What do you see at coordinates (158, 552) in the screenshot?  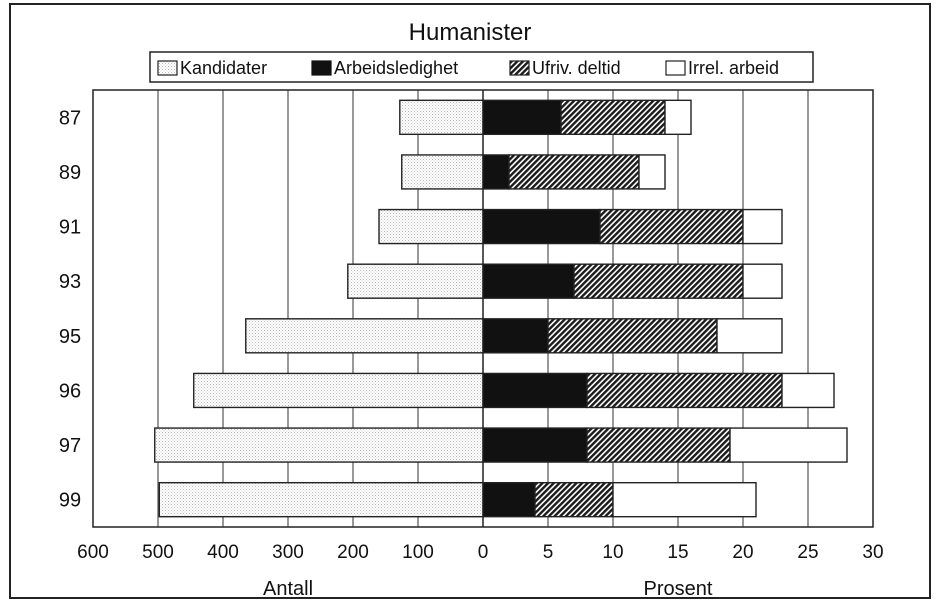 I see `x-tick-left-500: 500` at bounding box center [158, 552].